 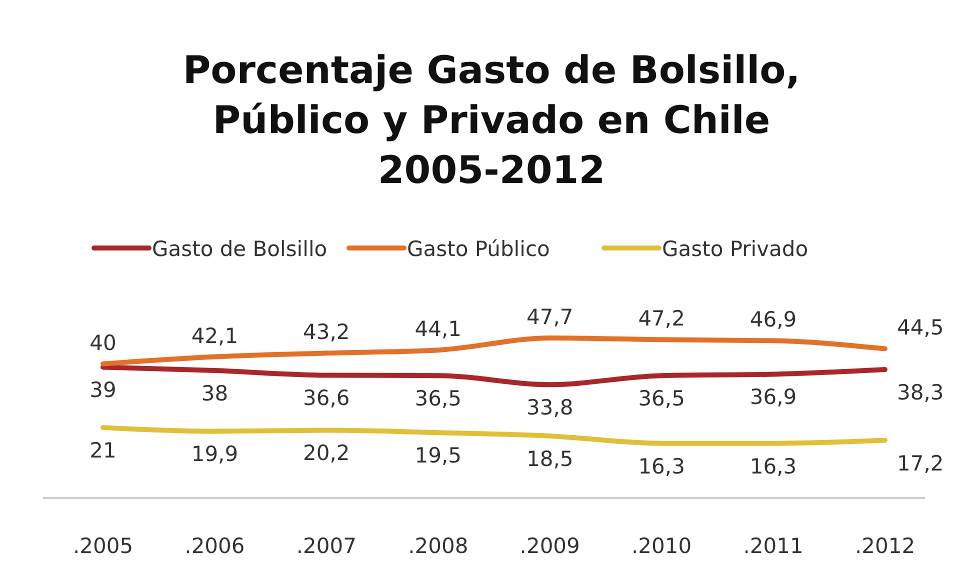 I want to click on data-label: 38, so click(x=214, y=394).